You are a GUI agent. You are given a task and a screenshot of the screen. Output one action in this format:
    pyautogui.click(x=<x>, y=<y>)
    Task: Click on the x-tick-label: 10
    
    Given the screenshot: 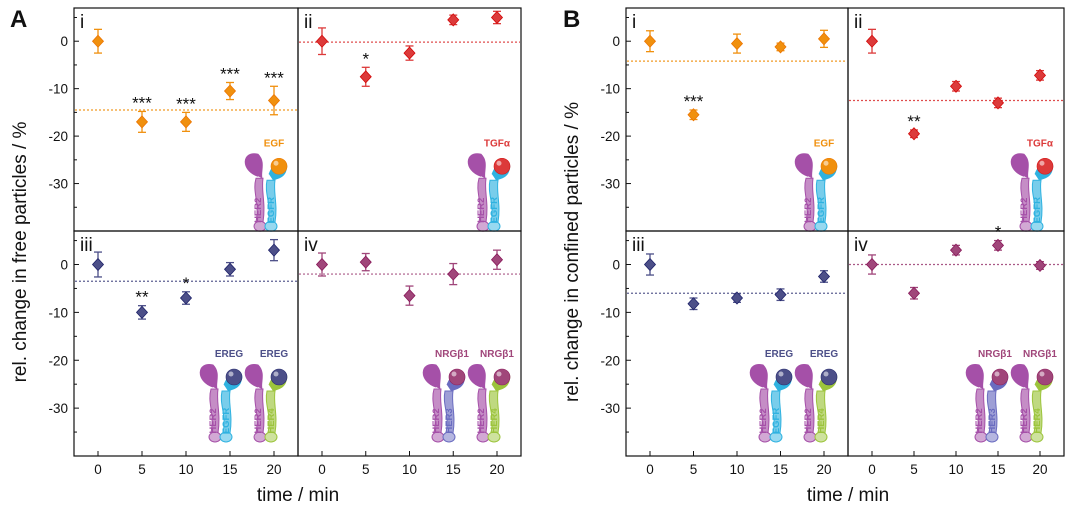 What is the action you would take?
    pyautogui.click(x=736, y=469)
    